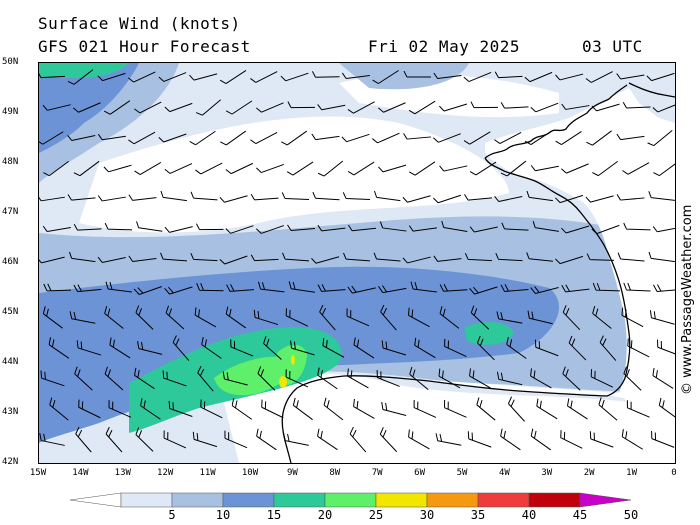  I want to click on legend-colorbar, so click(350, 500).